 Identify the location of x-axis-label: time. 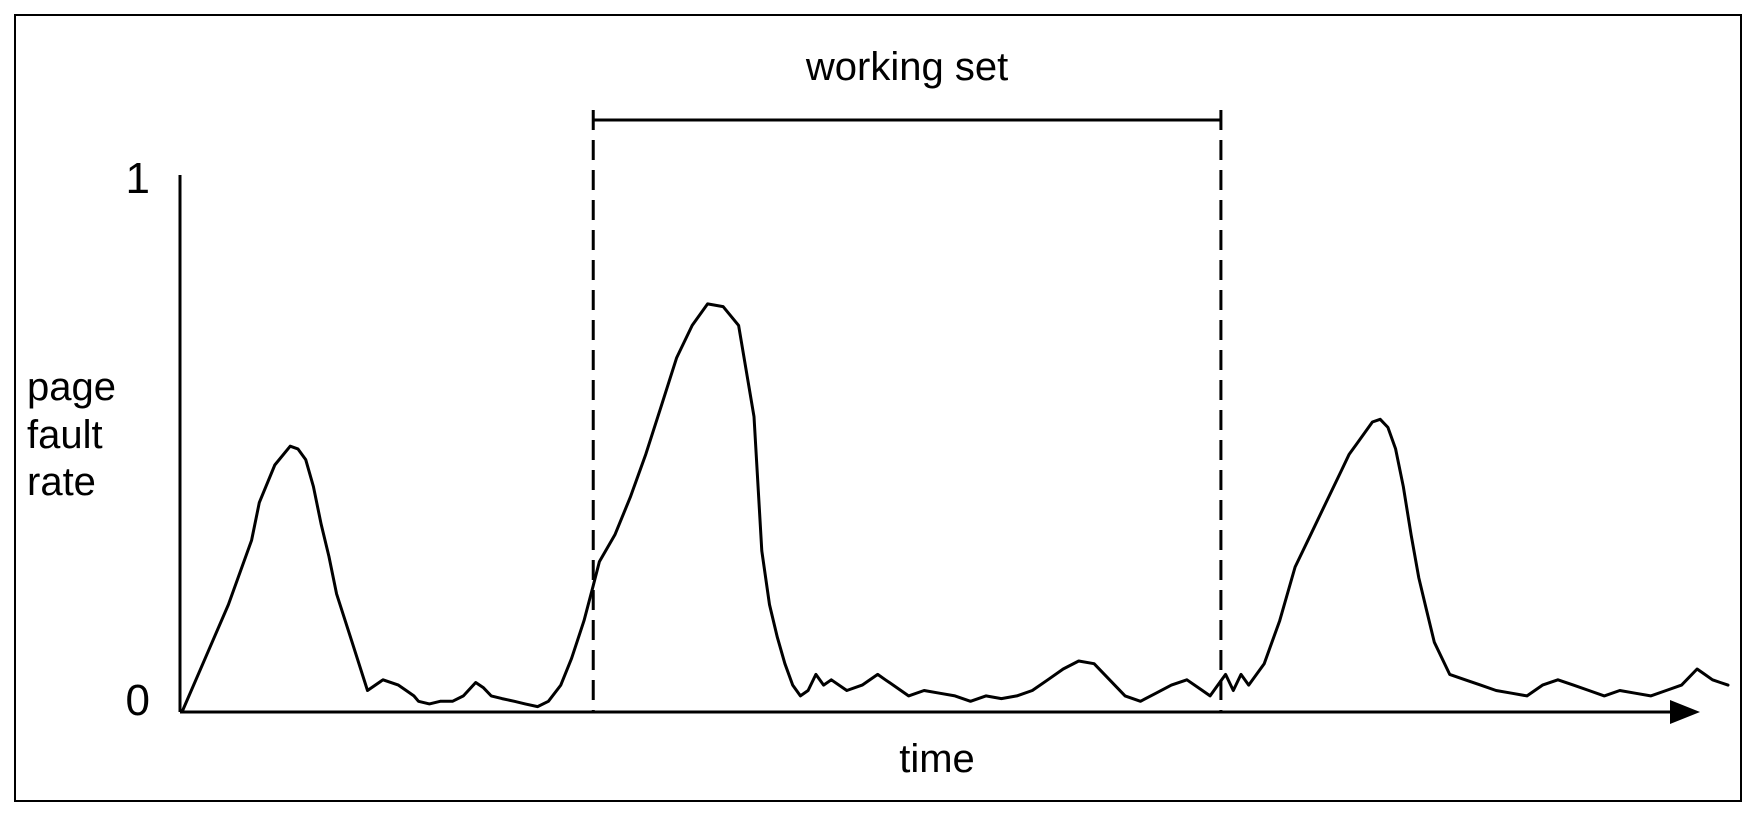
(937, 759).